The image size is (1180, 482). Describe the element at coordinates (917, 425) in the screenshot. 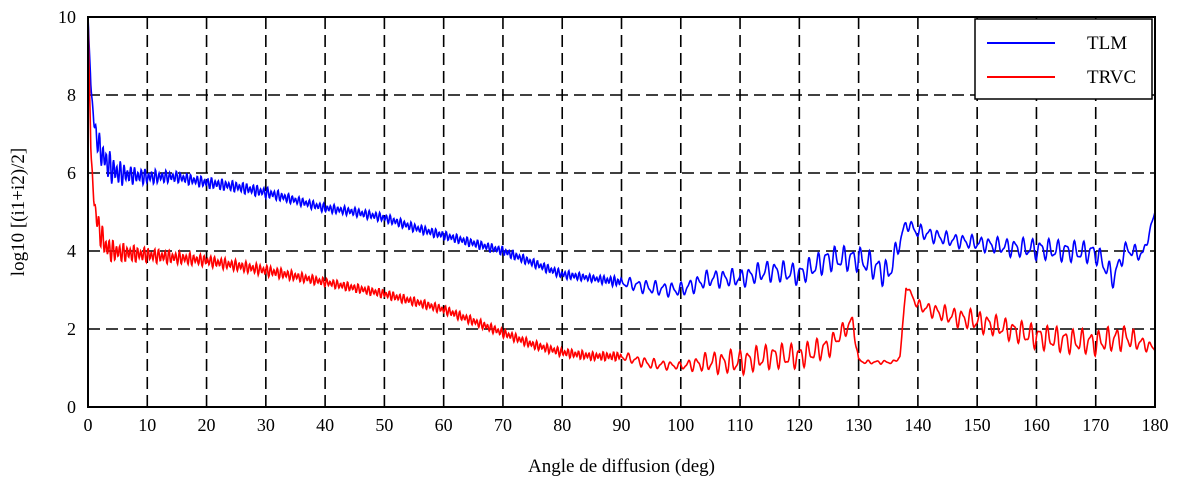

I see `x-tick-label-140: 140` at that location.